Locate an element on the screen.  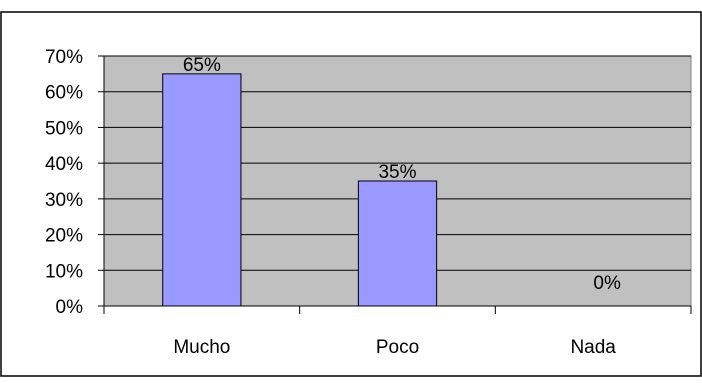
bar-poco is located at coordinates (397, 243).